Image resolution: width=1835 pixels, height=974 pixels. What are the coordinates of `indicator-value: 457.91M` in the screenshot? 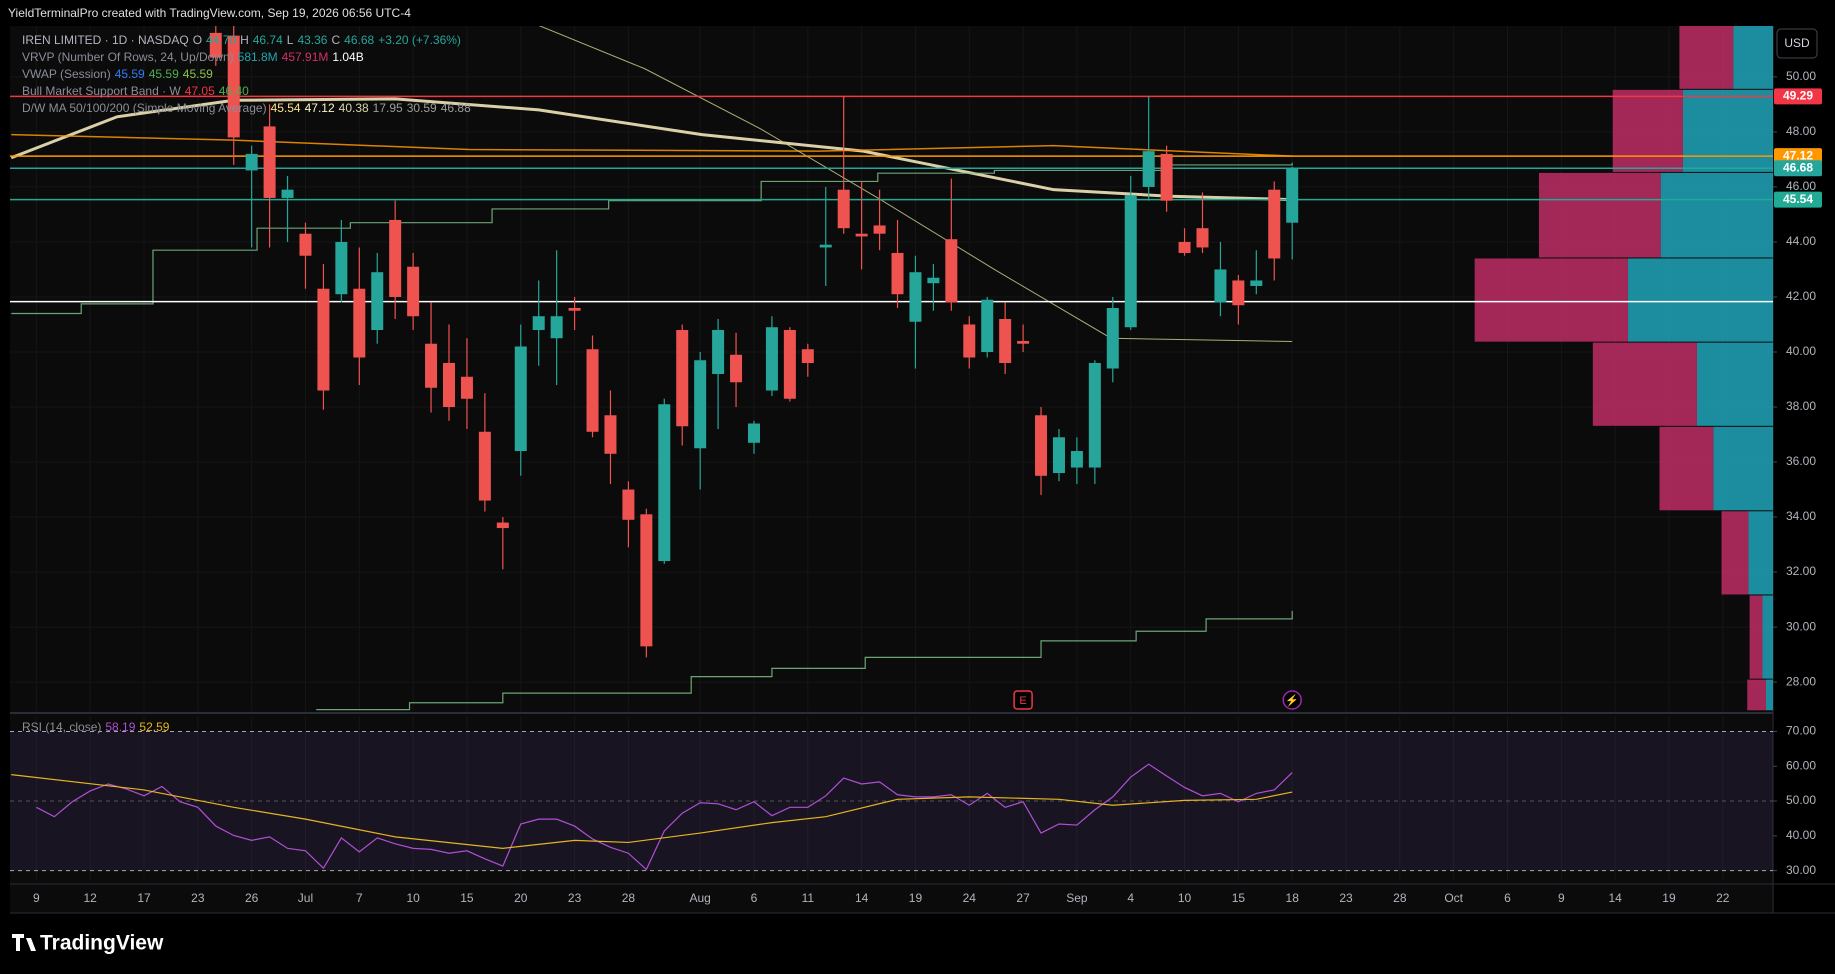 It's located at (305, 57).